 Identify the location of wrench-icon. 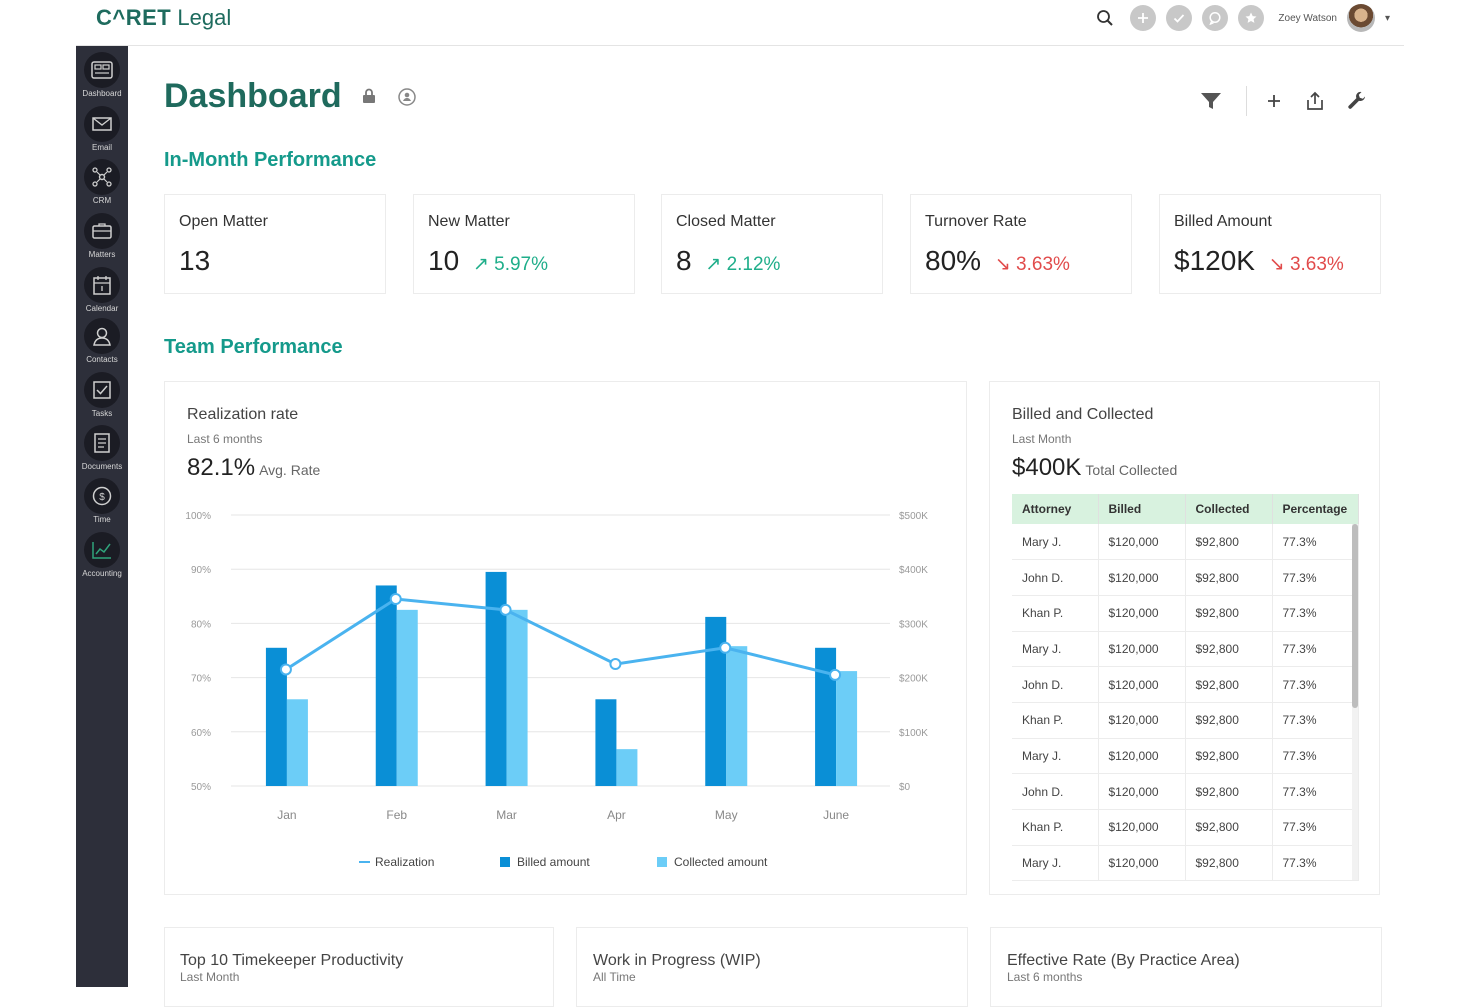
(1357, 101).